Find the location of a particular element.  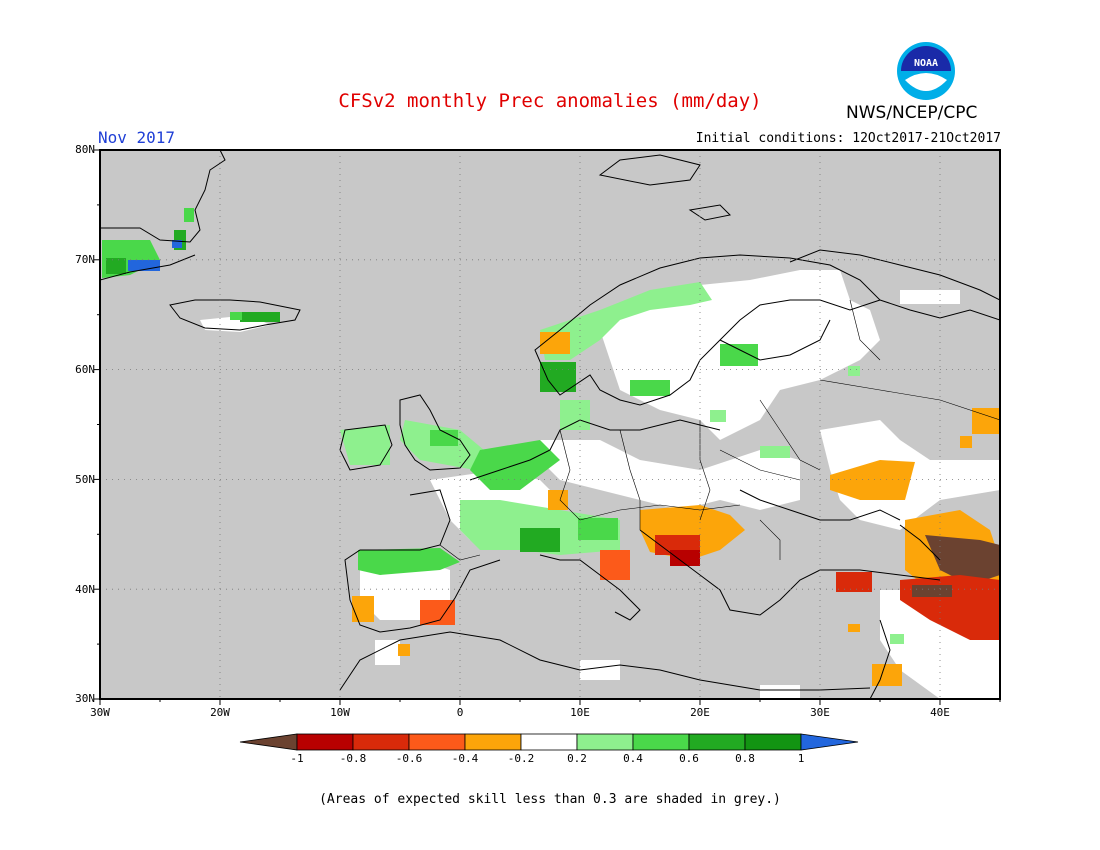

colorbar-label-neg06: -0.6 is located at coordinates (409, 758).